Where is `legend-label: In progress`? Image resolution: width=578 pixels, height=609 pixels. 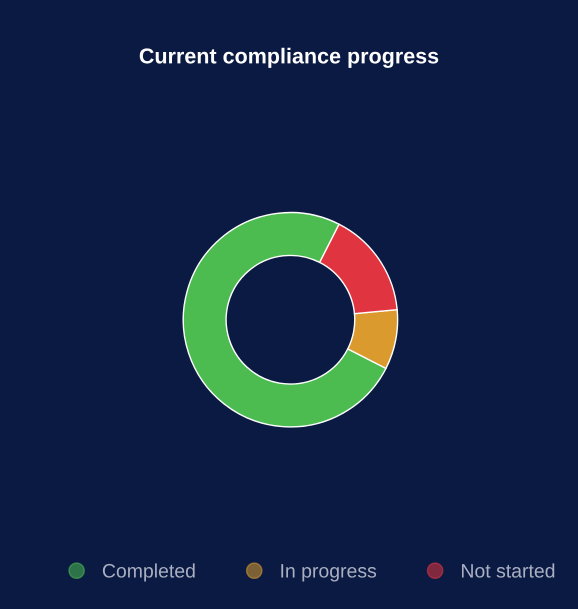
legend-label: In progress is located at coordinates (328, 573).